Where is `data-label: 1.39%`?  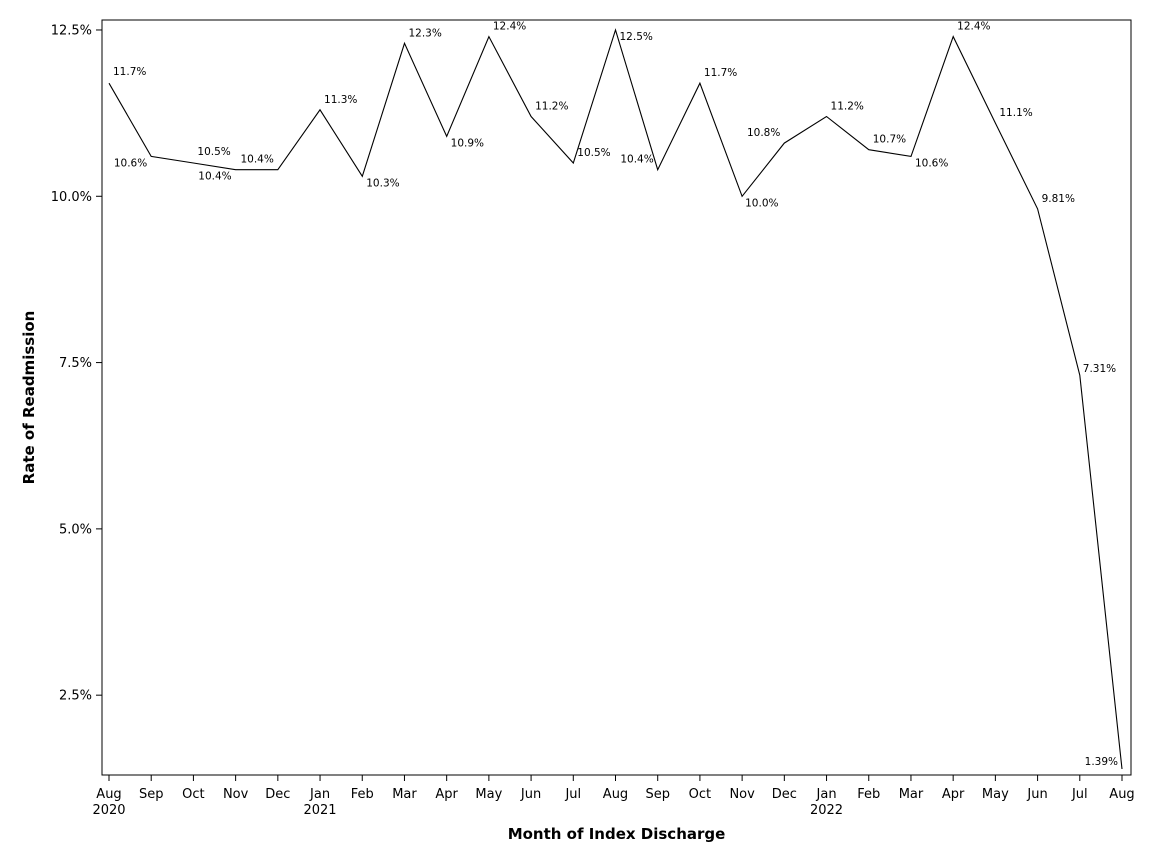 data-label: 1.39% is located at coordinates (1101, 762).